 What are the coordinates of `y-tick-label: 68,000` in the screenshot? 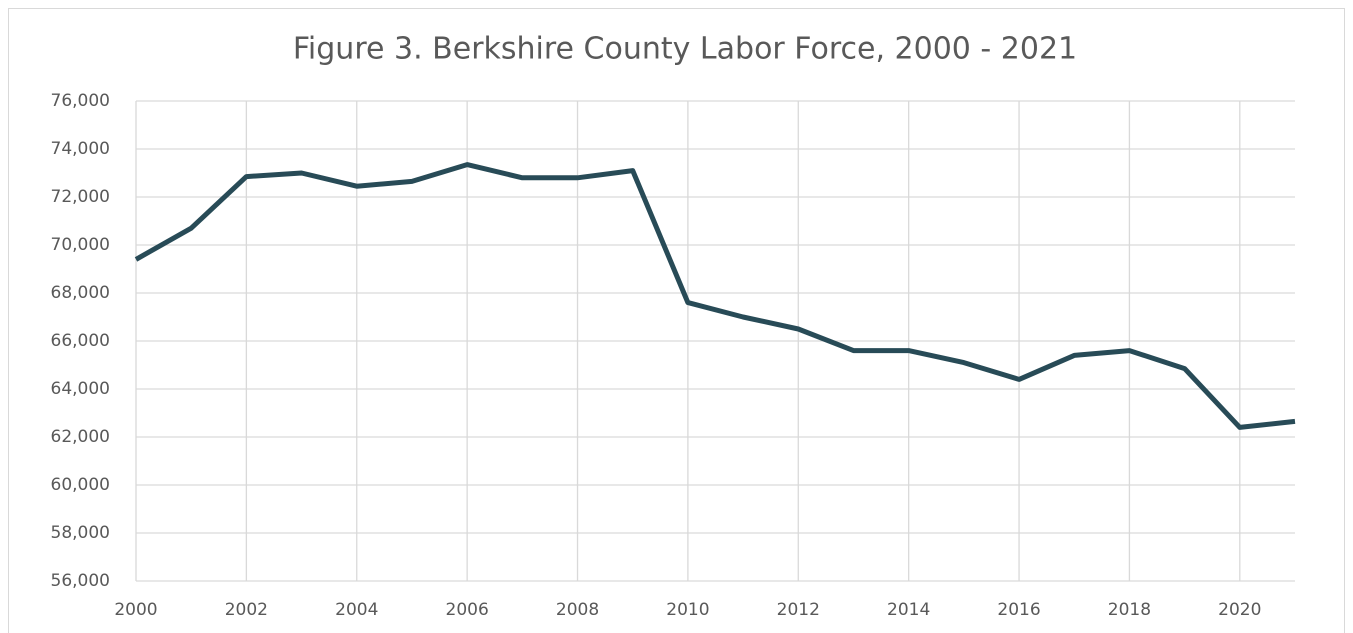 It's located at (80, 293).